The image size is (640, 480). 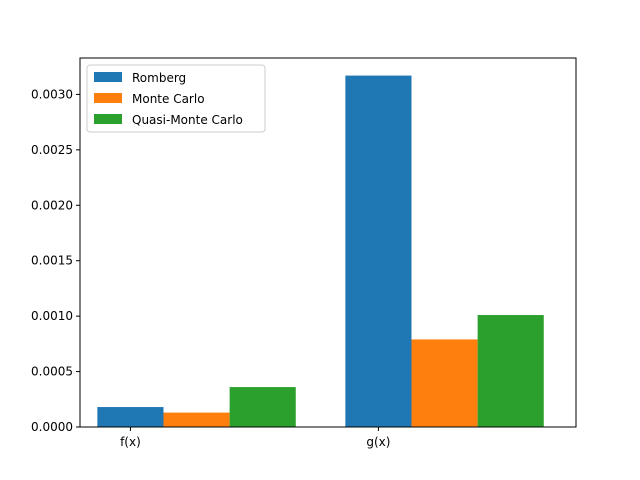 What do you see at coordinates (52, 372) in the screenshot?
I see `y-tick-label: 0.0005` at bounding box center [52, 372].